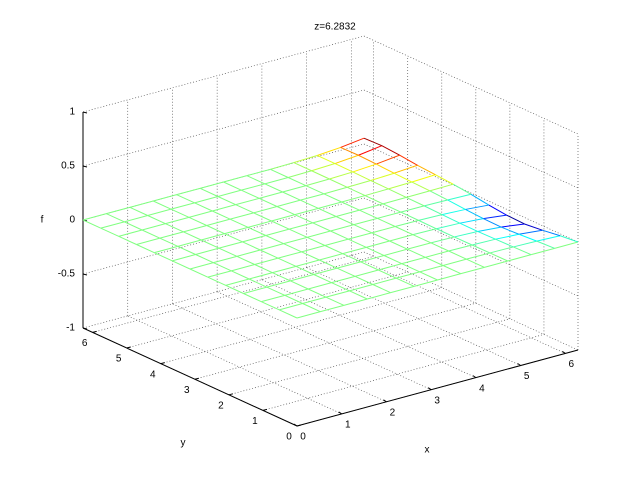  Describe the element at coordinates (393, 412) in the screenshot. I see `x-tick-label: 2` at that location.